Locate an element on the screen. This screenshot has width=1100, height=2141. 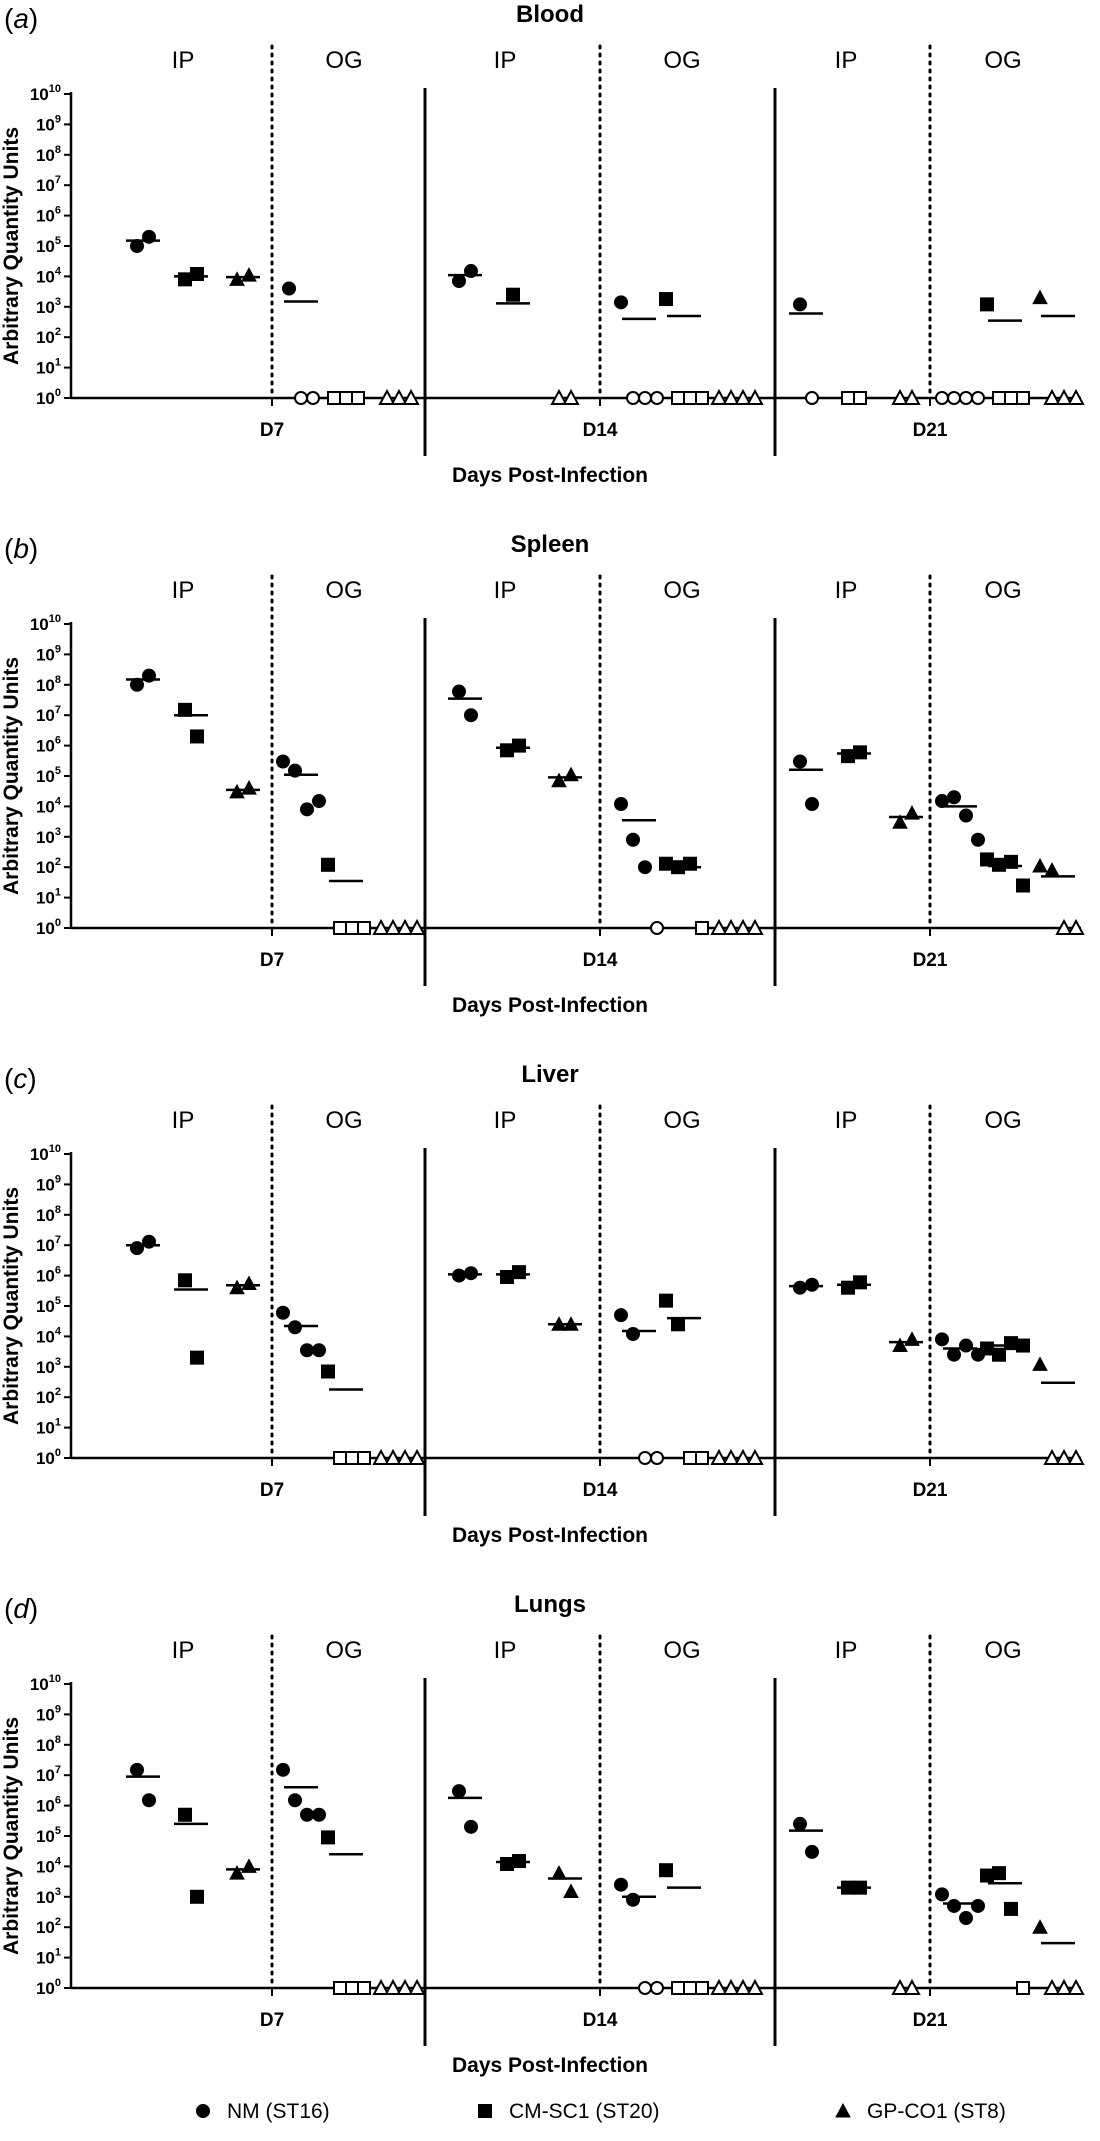
legend-item-nm: NM (ST16) is located at coordinates (263, 2111).